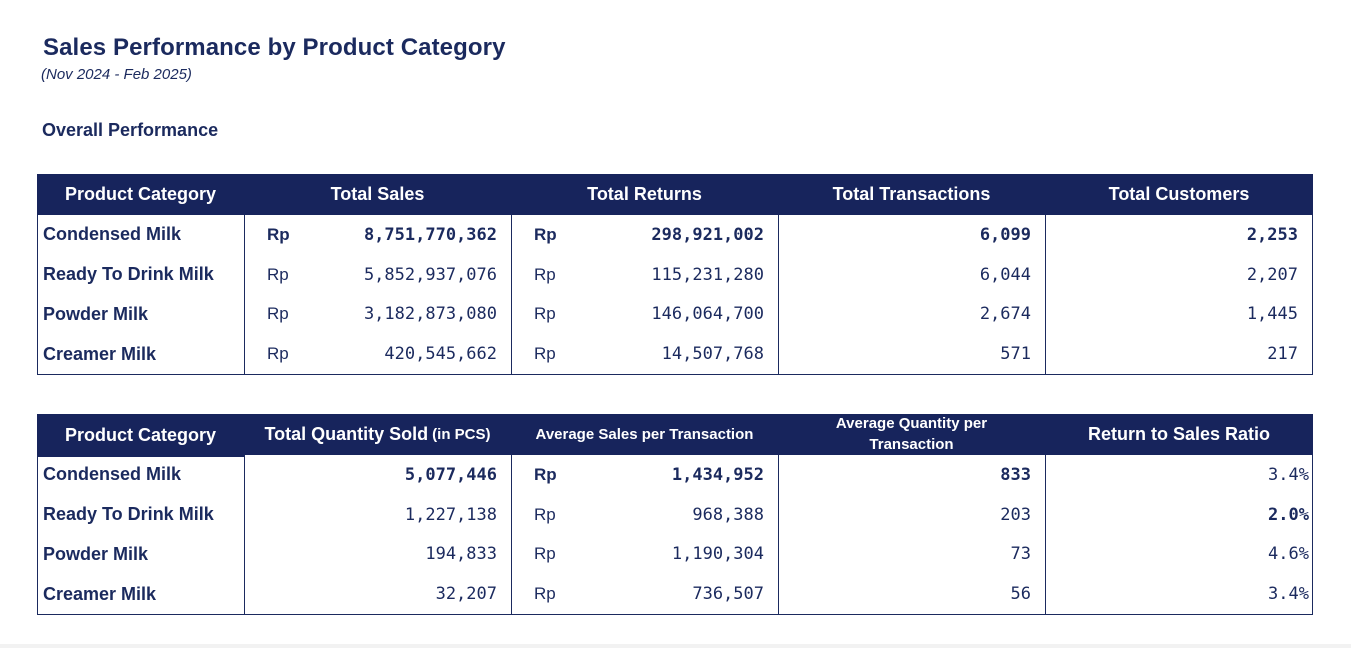 Image resolution: width=1351 pixels, height=648 pixels. What do you see at coordinates (675, 646) in the screenshot?
I see `bottom-divider` at bounding box center [675, 646].